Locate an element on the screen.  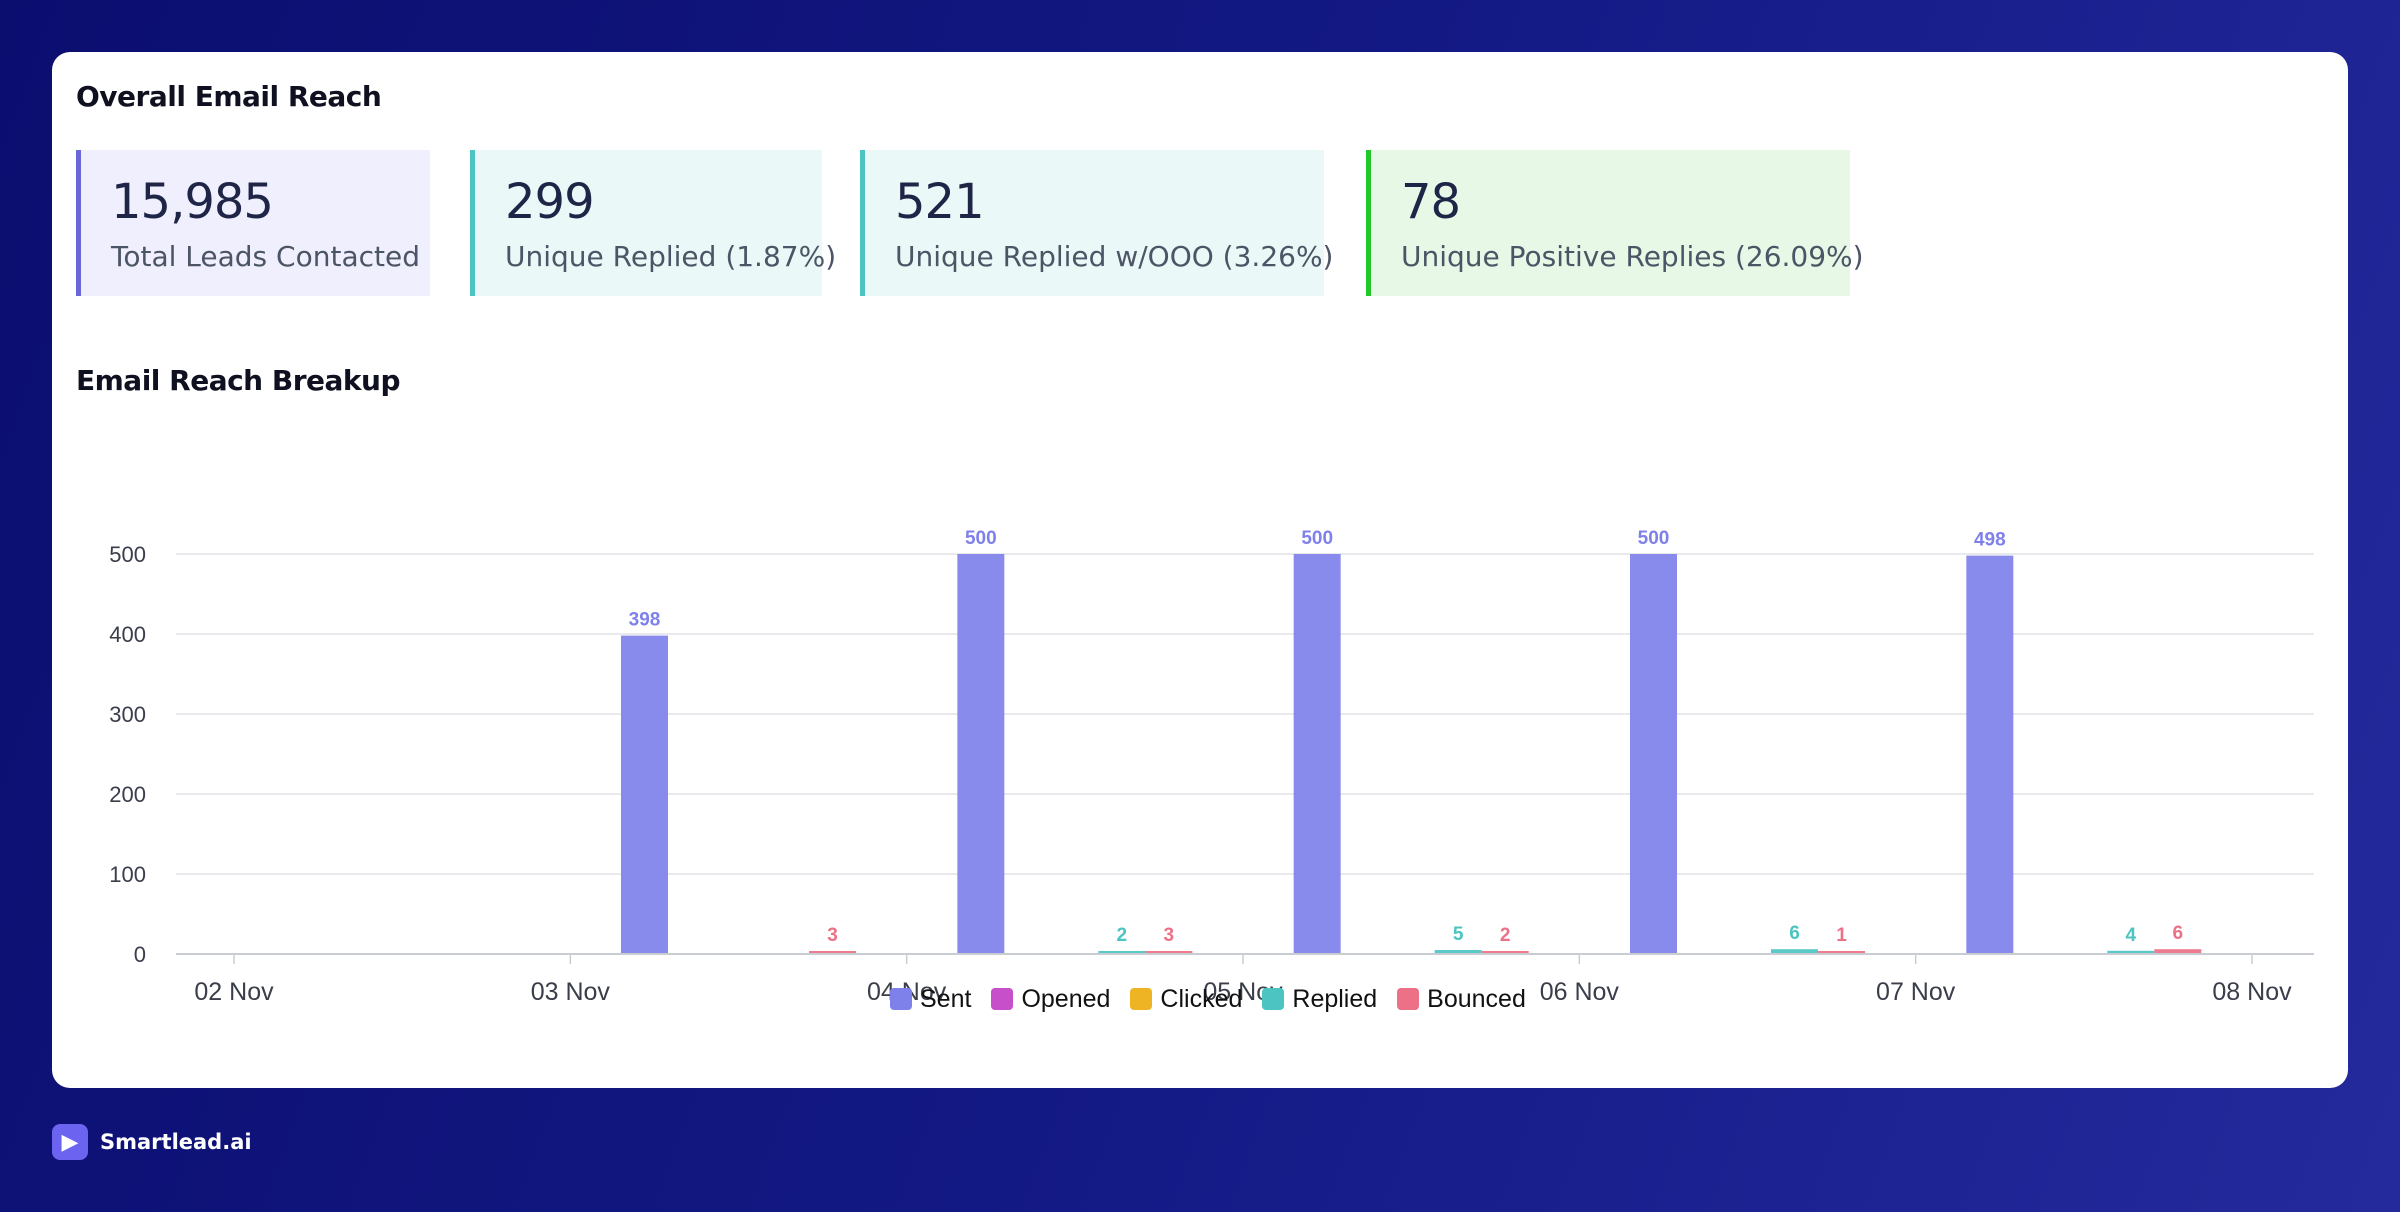
stat-value: 78 is located at coordinates (1431, 202).